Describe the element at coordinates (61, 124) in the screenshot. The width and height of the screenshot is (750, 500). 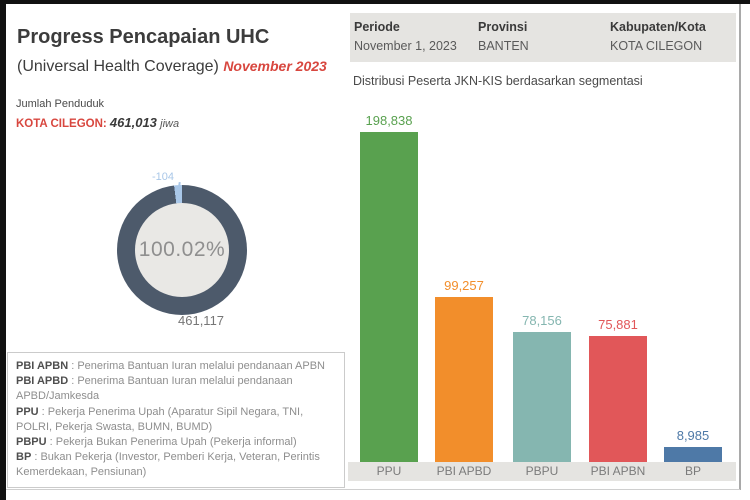
I see `population-city: KOTA CILEGON:` at that location.